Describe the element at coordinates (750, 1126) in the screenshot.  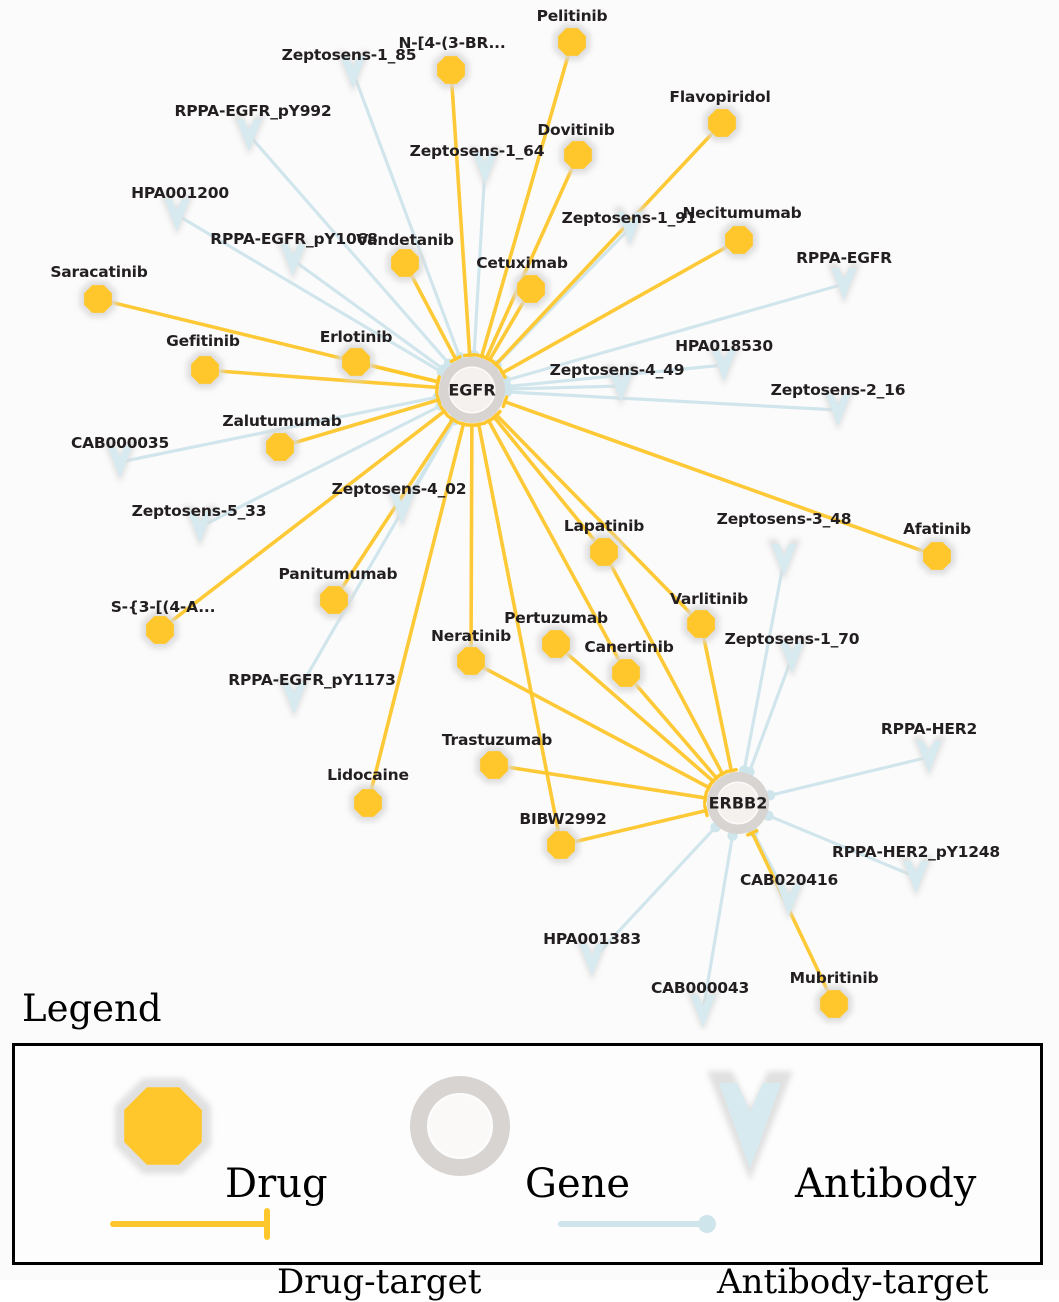
I see `chevron-icon` at that location.